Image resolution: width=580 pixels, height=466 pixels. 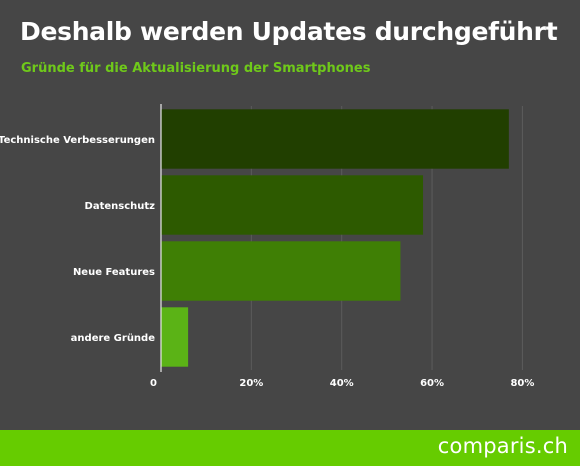 I want to click on x-tick-label: 80%, so click(x=522, y=383).